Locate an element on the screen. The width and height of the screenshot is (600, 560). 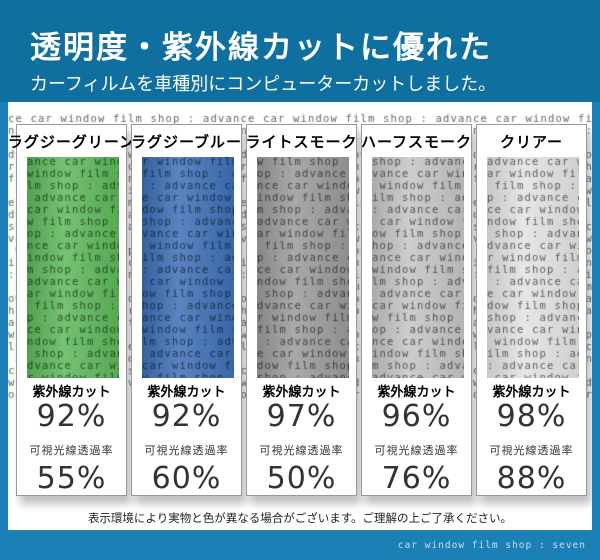
page-subtitle: カーフィルムを車種別にコンピューターカットしました。 is located at coordinates (263, 84).